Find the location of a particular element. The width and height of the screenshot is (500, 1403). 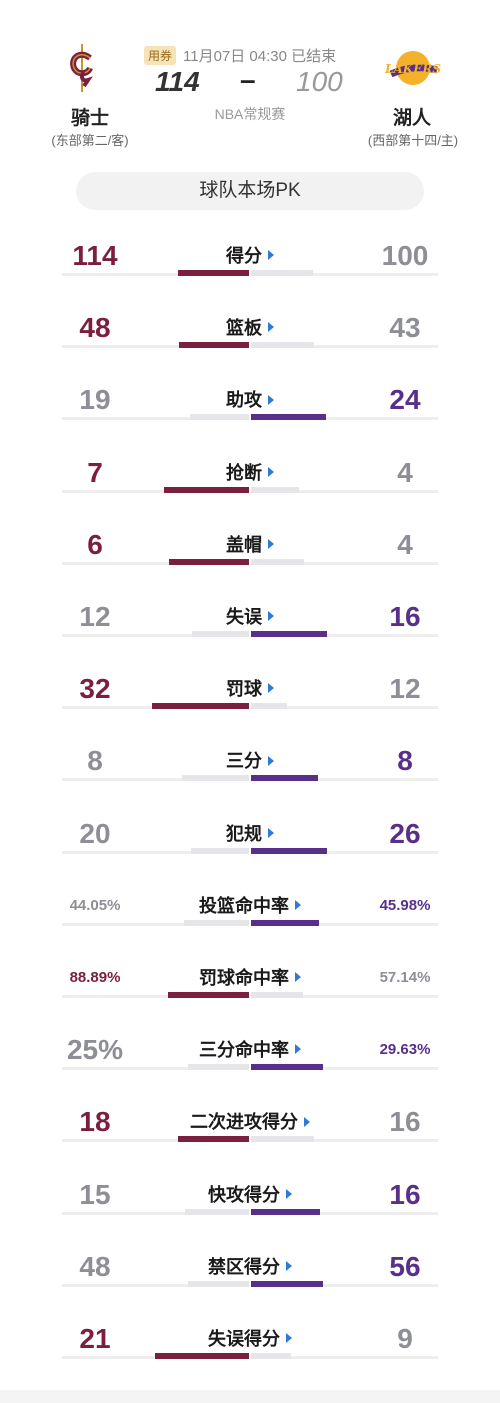

stat-label: 失误 is located at coordinates (250, 617).